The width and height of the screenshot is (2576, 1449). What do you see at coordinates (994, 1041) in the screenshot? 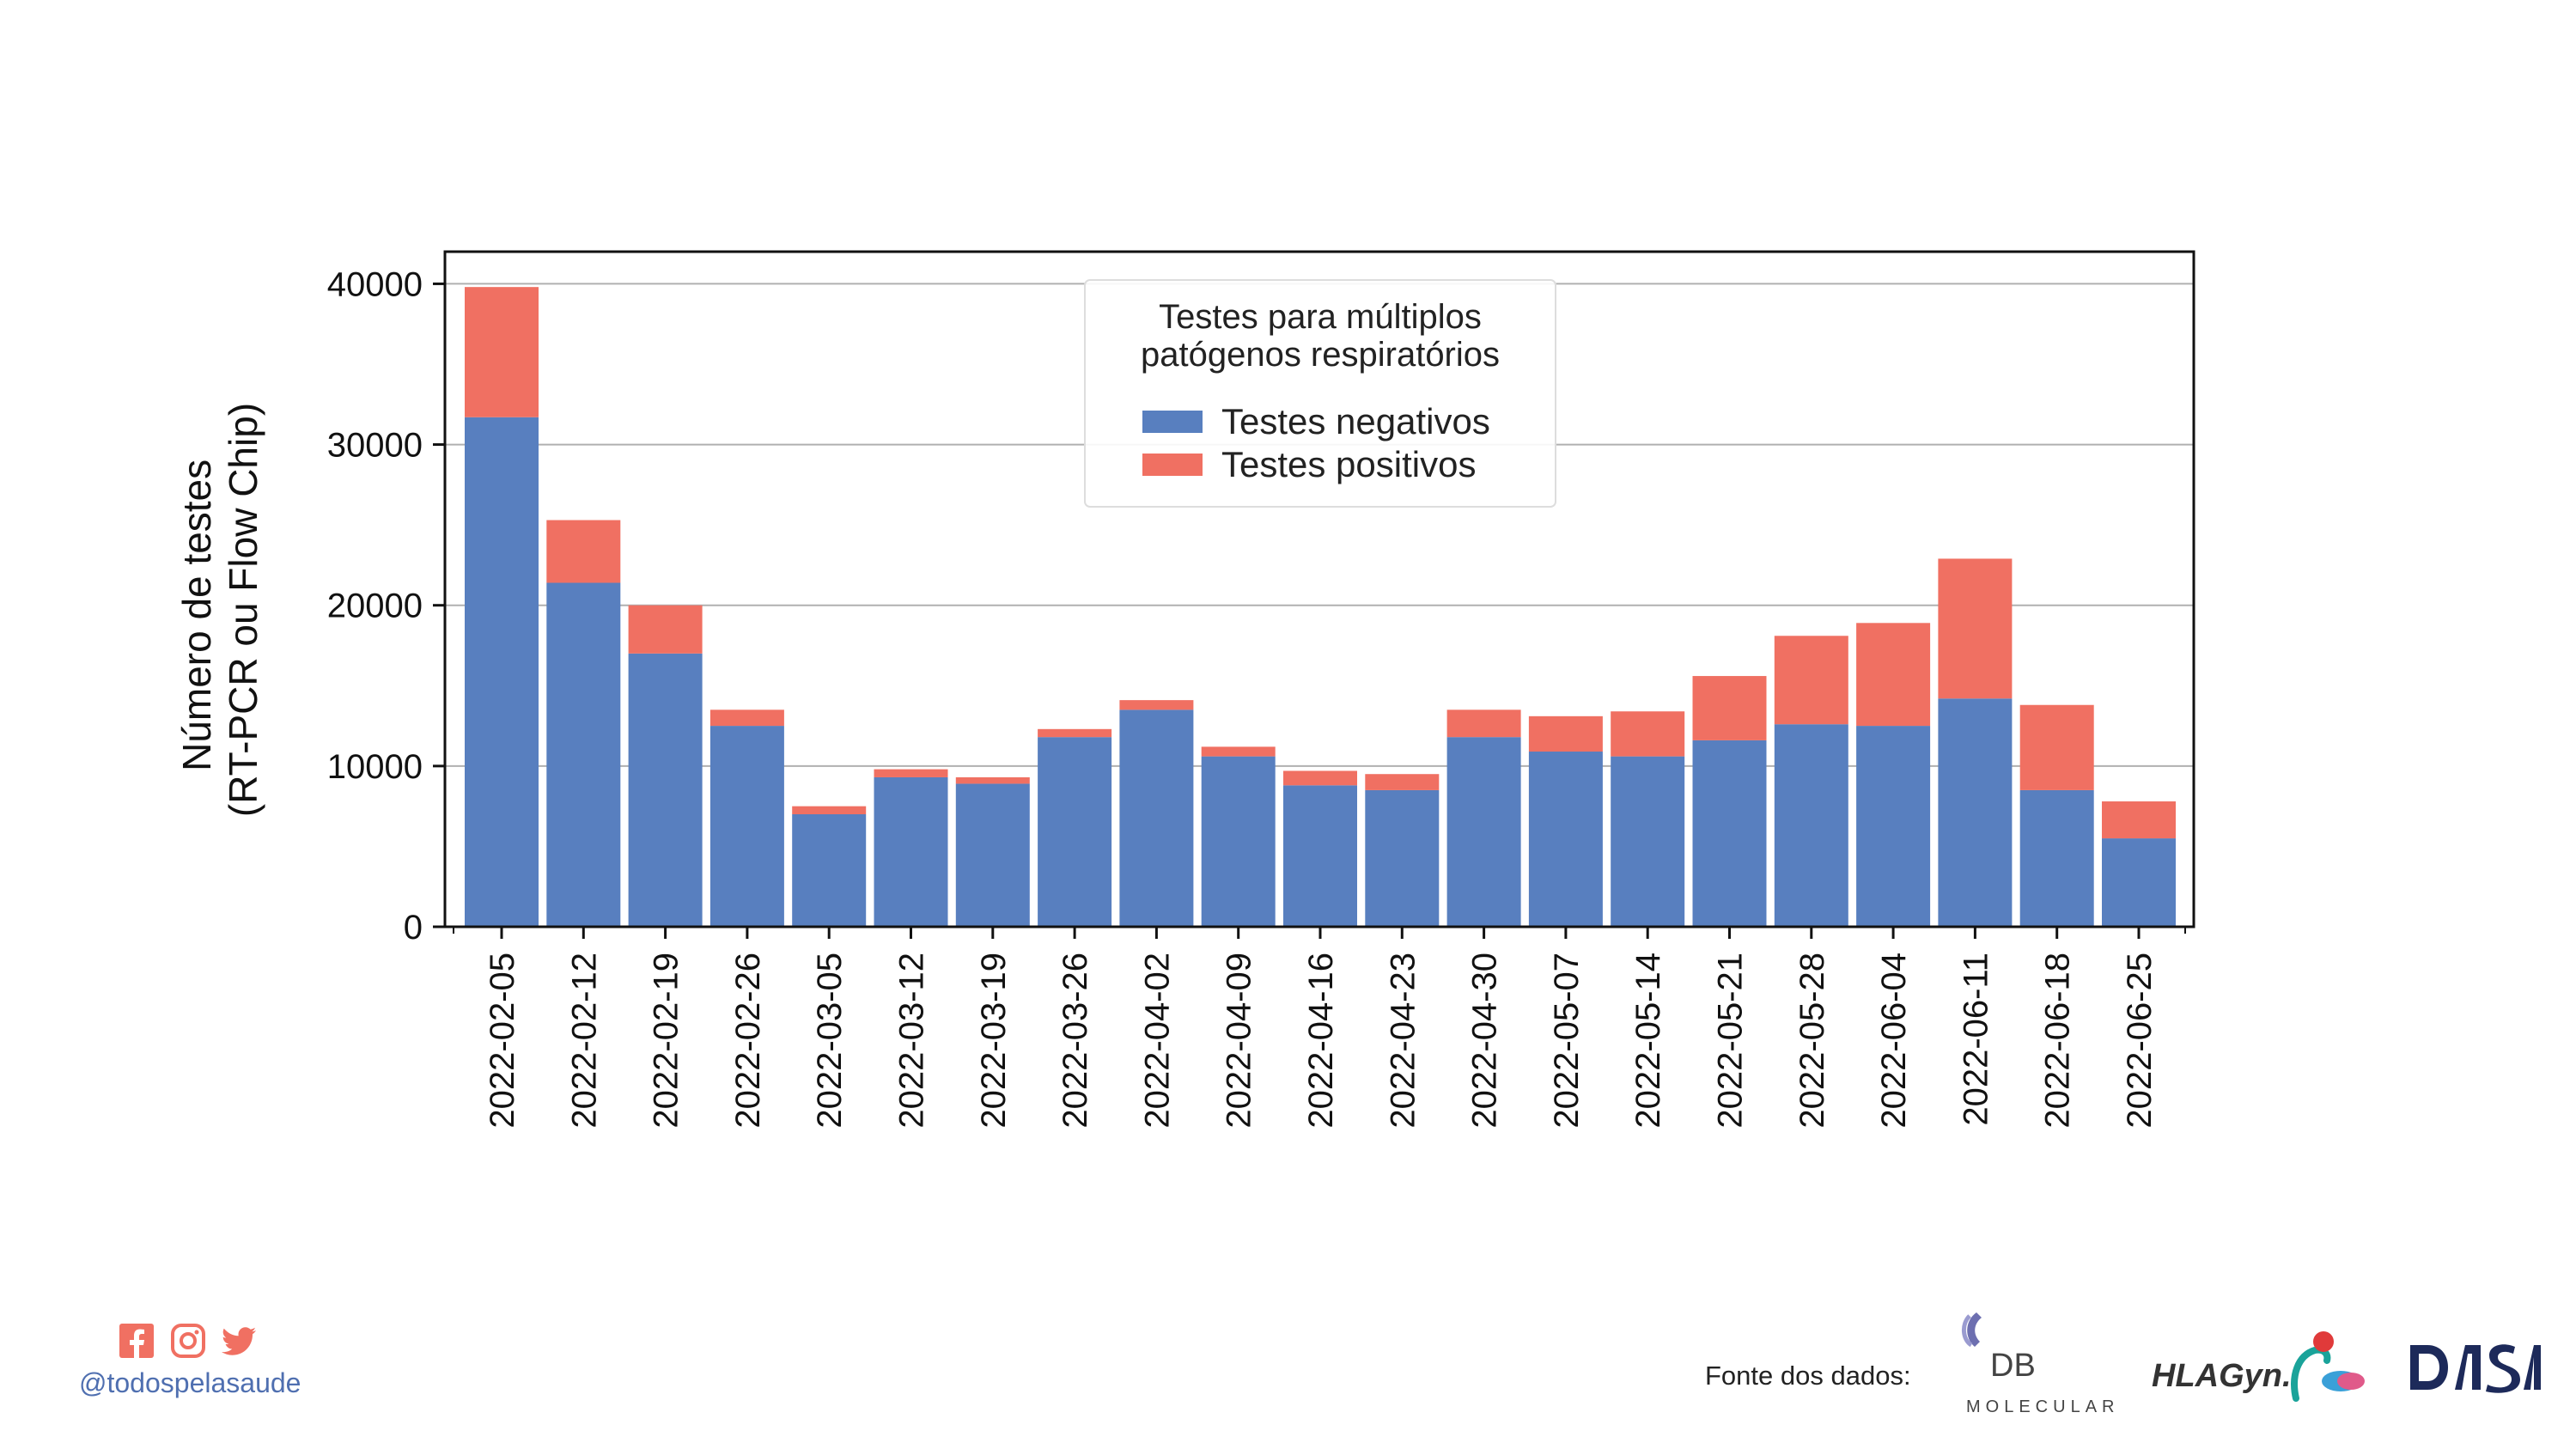
I see `x-tick-label: 2022-03-19` at bounding box center [994, 1041].